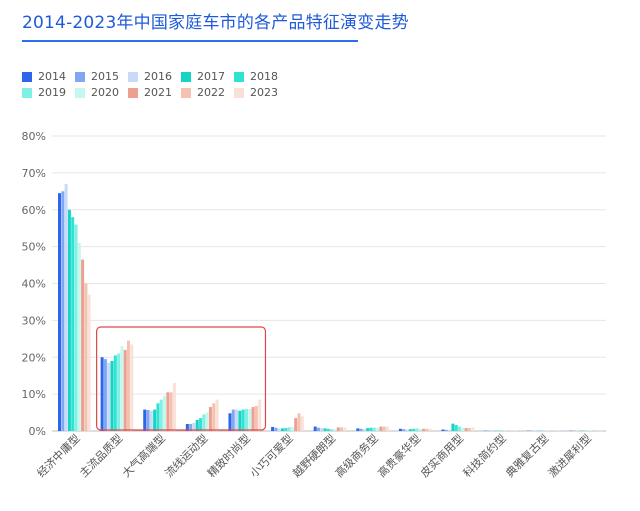  I want to click on x-tick-label: 大气高端型, so click(143, 455).